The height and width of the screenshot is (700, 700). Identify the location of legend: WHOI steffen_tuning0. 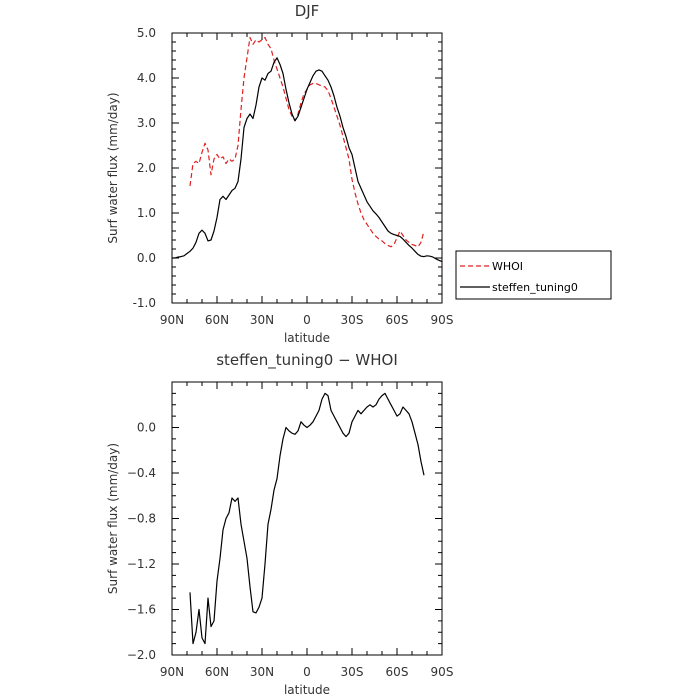
(533, 275).